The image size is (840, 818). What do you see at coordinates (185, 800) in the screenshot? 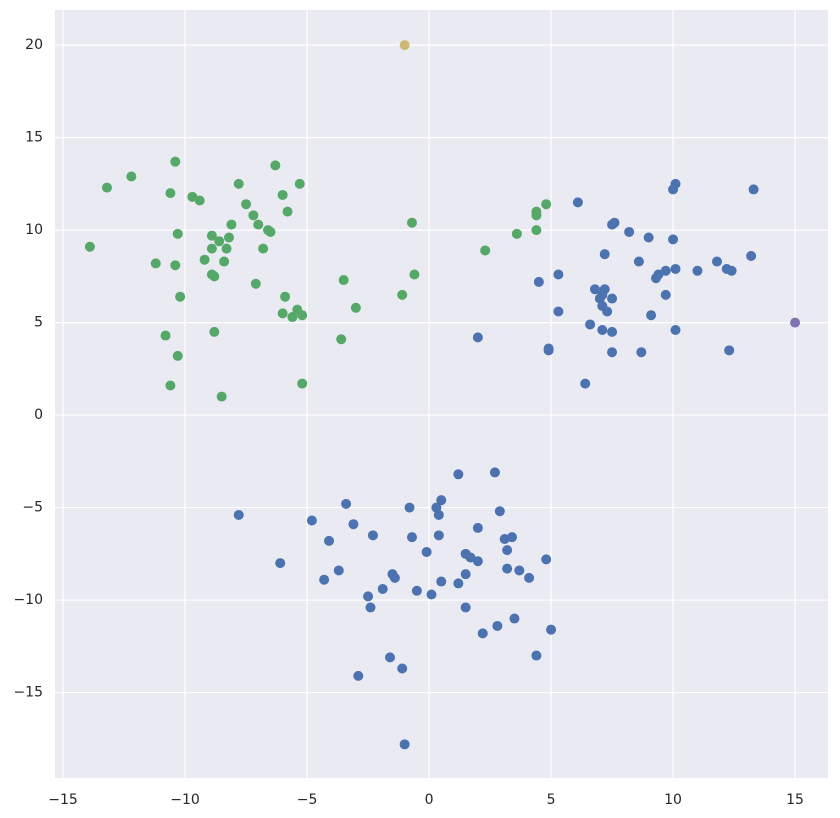
I see `x-tick-label: −10` at bounding box center [185, 800].